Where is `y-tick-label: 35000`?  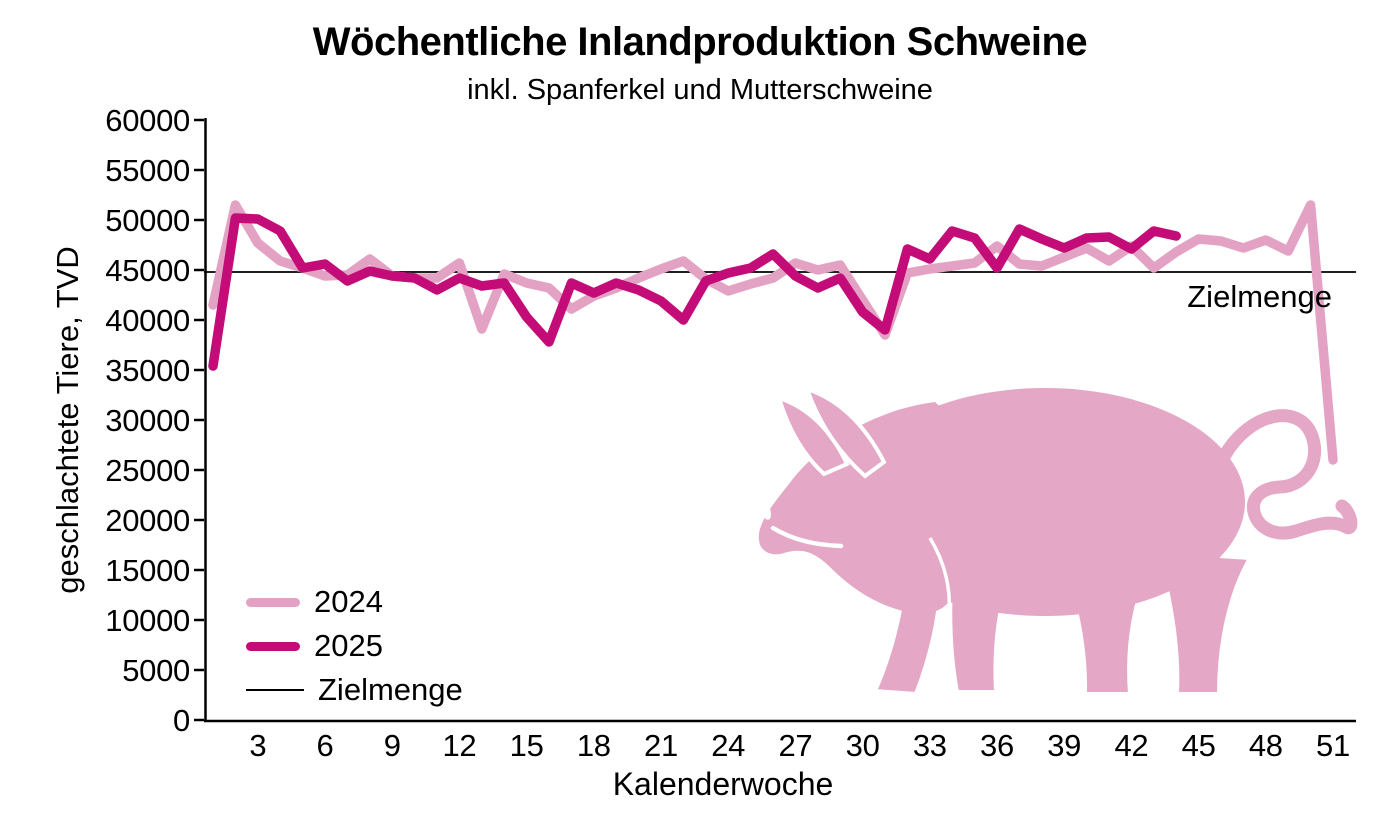
y-tick-label: 35000 is located at coordinates (147, 370).